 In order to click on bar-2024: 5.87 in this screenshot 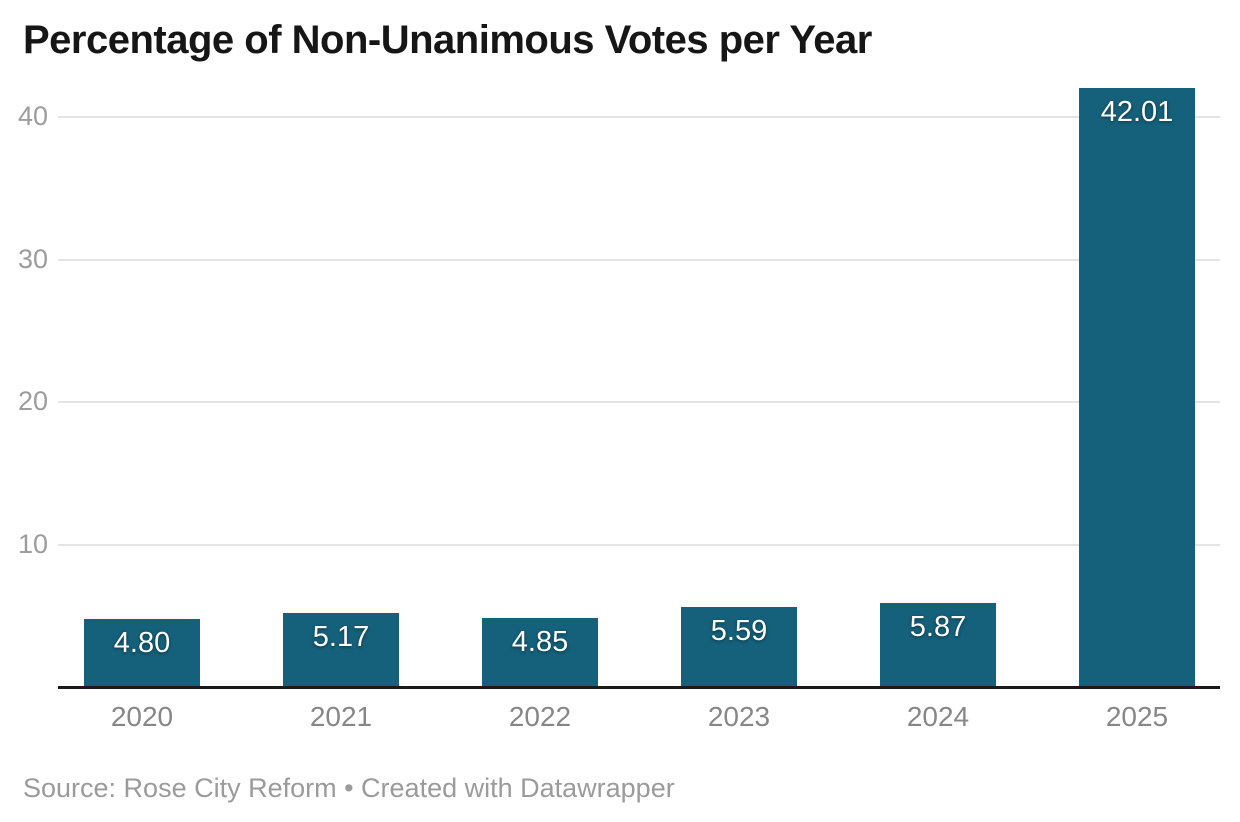, I will do `click(938, 645)`.